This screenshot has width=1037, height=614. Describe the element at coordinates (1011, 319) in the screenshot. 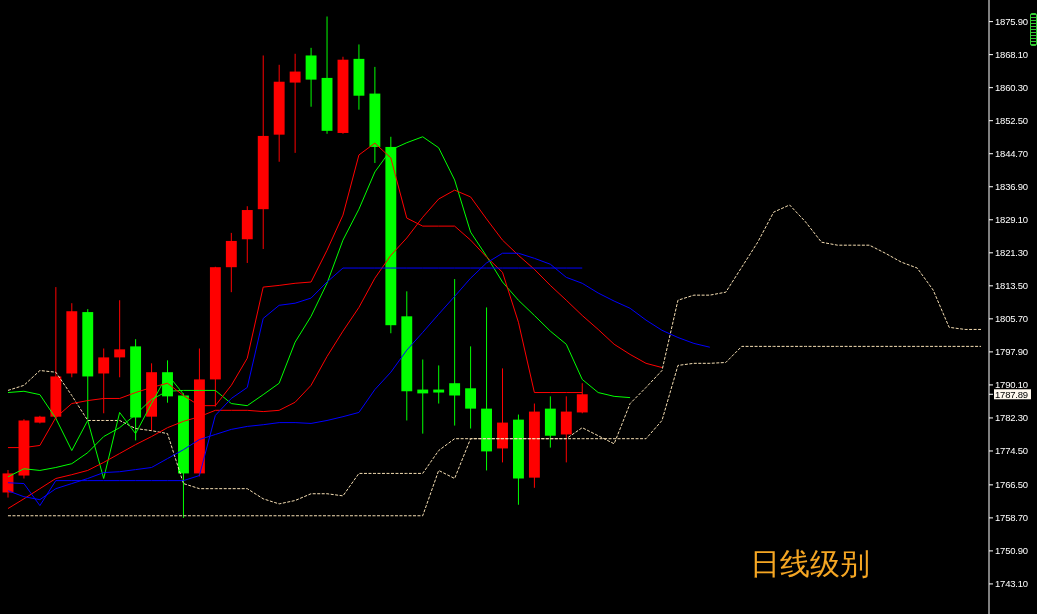

I see `y-tick-label: 1805.70` at that location.